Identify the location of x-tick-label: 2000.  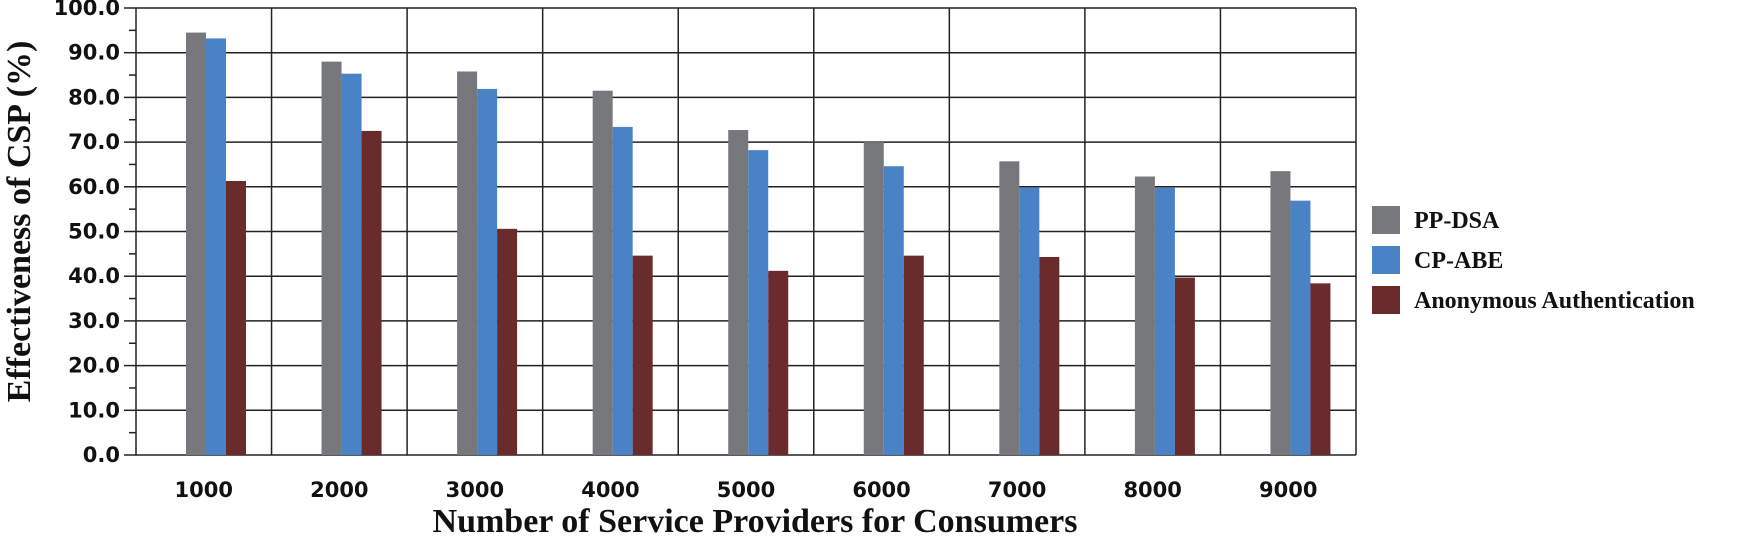
(339, 490).